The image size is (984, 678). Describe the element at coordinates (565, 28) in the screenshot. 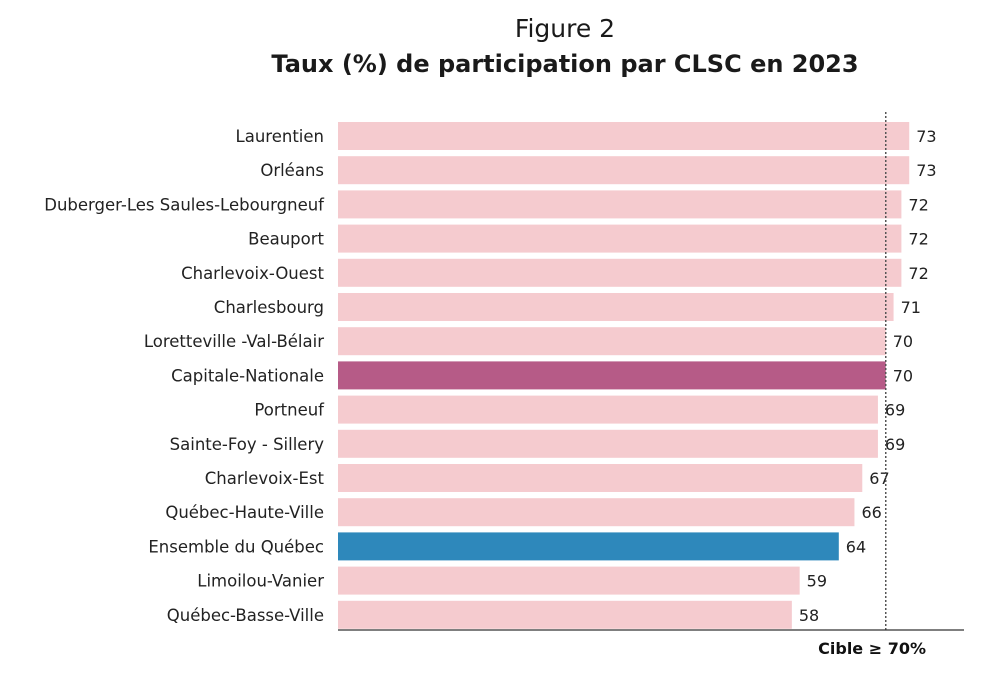

I see `figure-label: Figure 2` at that location.